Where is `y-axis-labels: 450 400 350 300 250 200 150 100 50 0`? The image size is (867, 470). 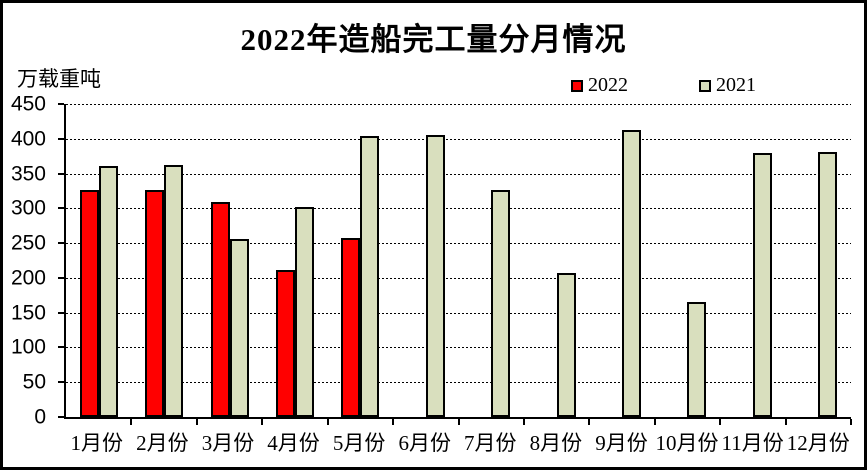
y-axis-labels: 450 400 350 300 250 200 150 100 50 0 is located at coordinates (29, 261).